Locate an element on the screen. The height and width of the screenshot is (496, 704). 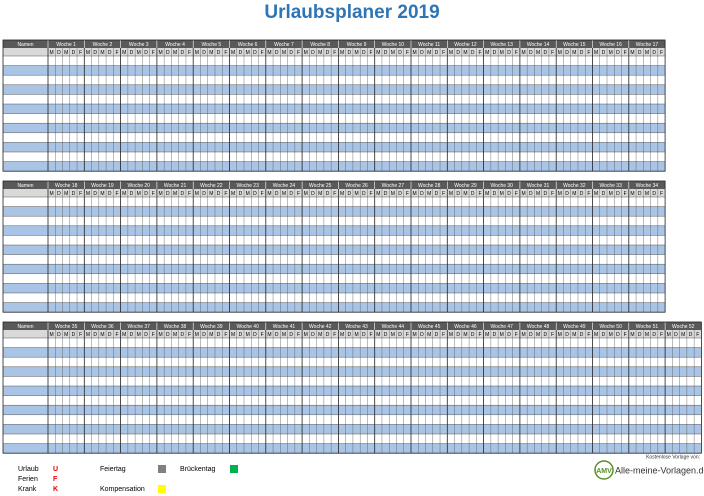
week-label: Woche 45 is located at coordinates (429, 327).